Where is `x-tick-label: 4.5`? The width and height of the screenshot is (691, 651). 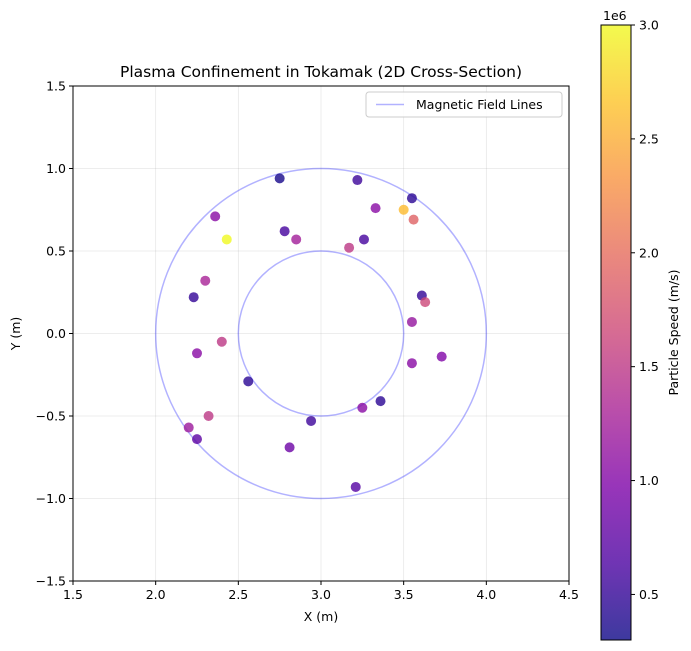 x-tick-label: 4.5 is located at coordinates (569, 594).